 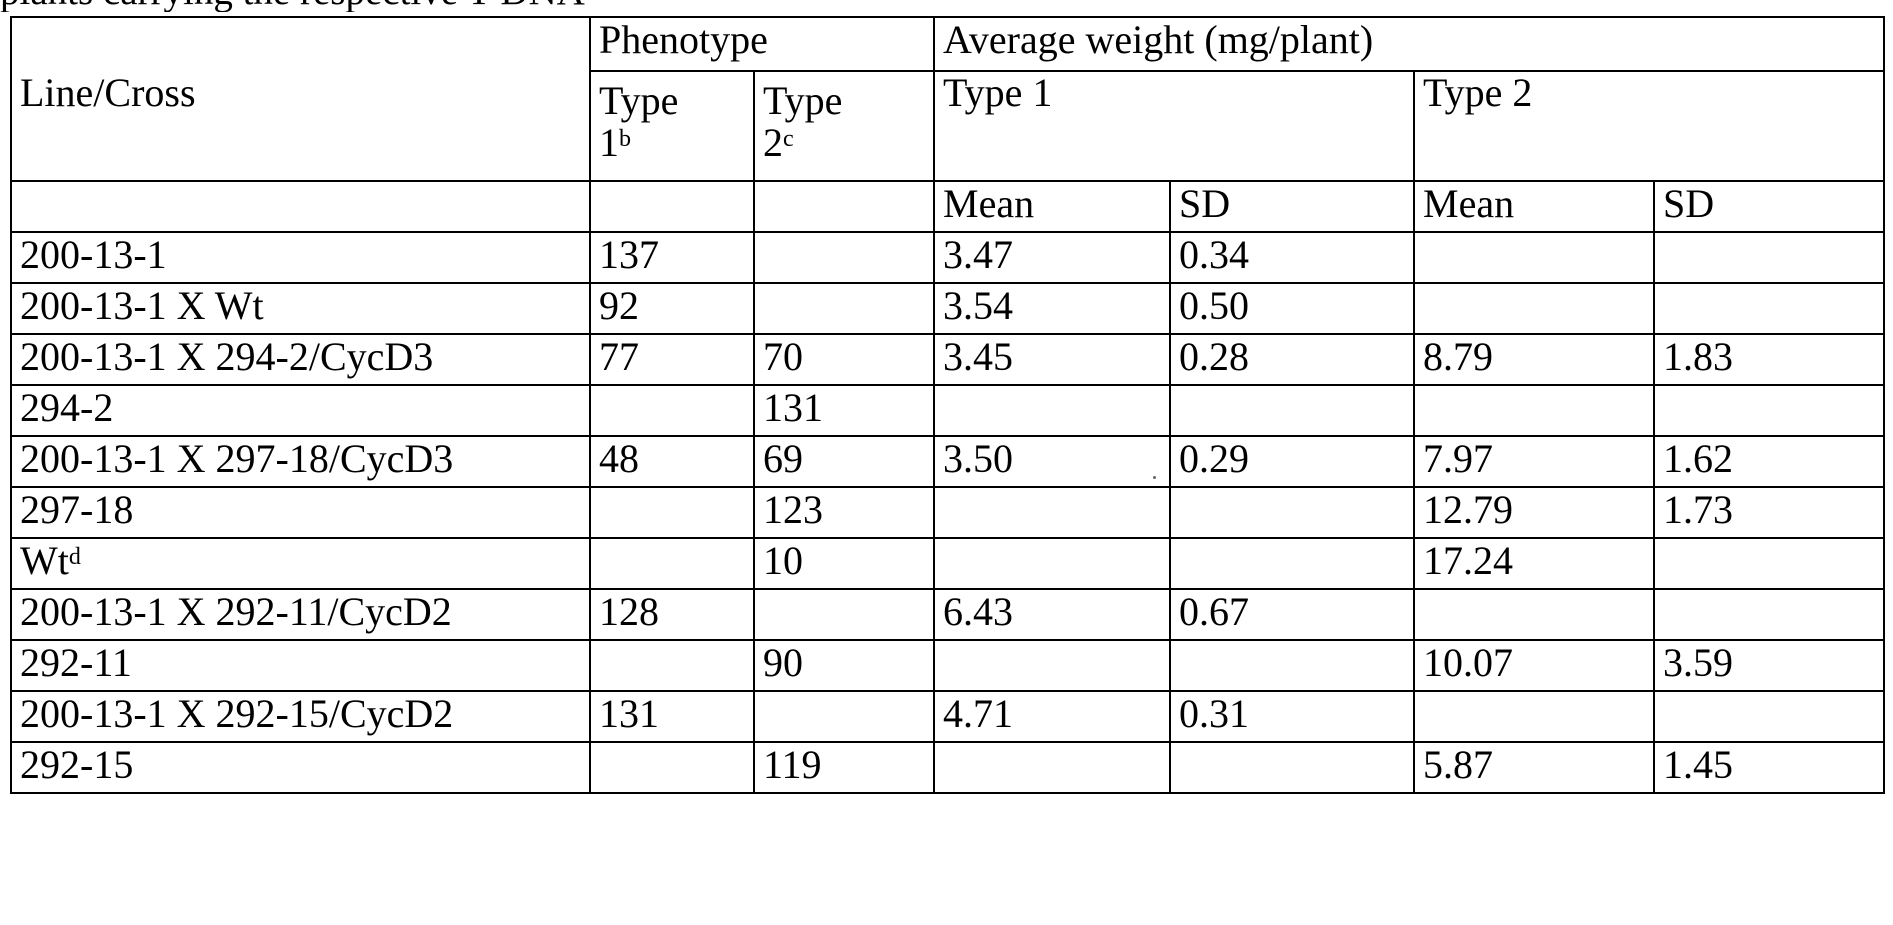 I want to click on table-row: 292-15 119 5.871.45, so click(x=947, y=767).